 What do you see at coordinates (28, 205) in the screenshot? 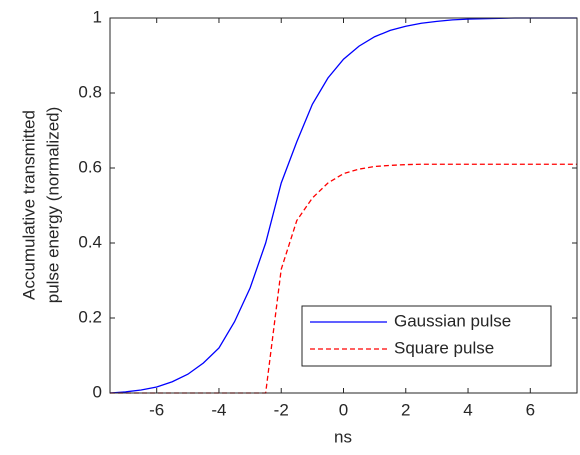
I see `y-axis-label: Accumulative transmitted` at bounding box center [28, 205].